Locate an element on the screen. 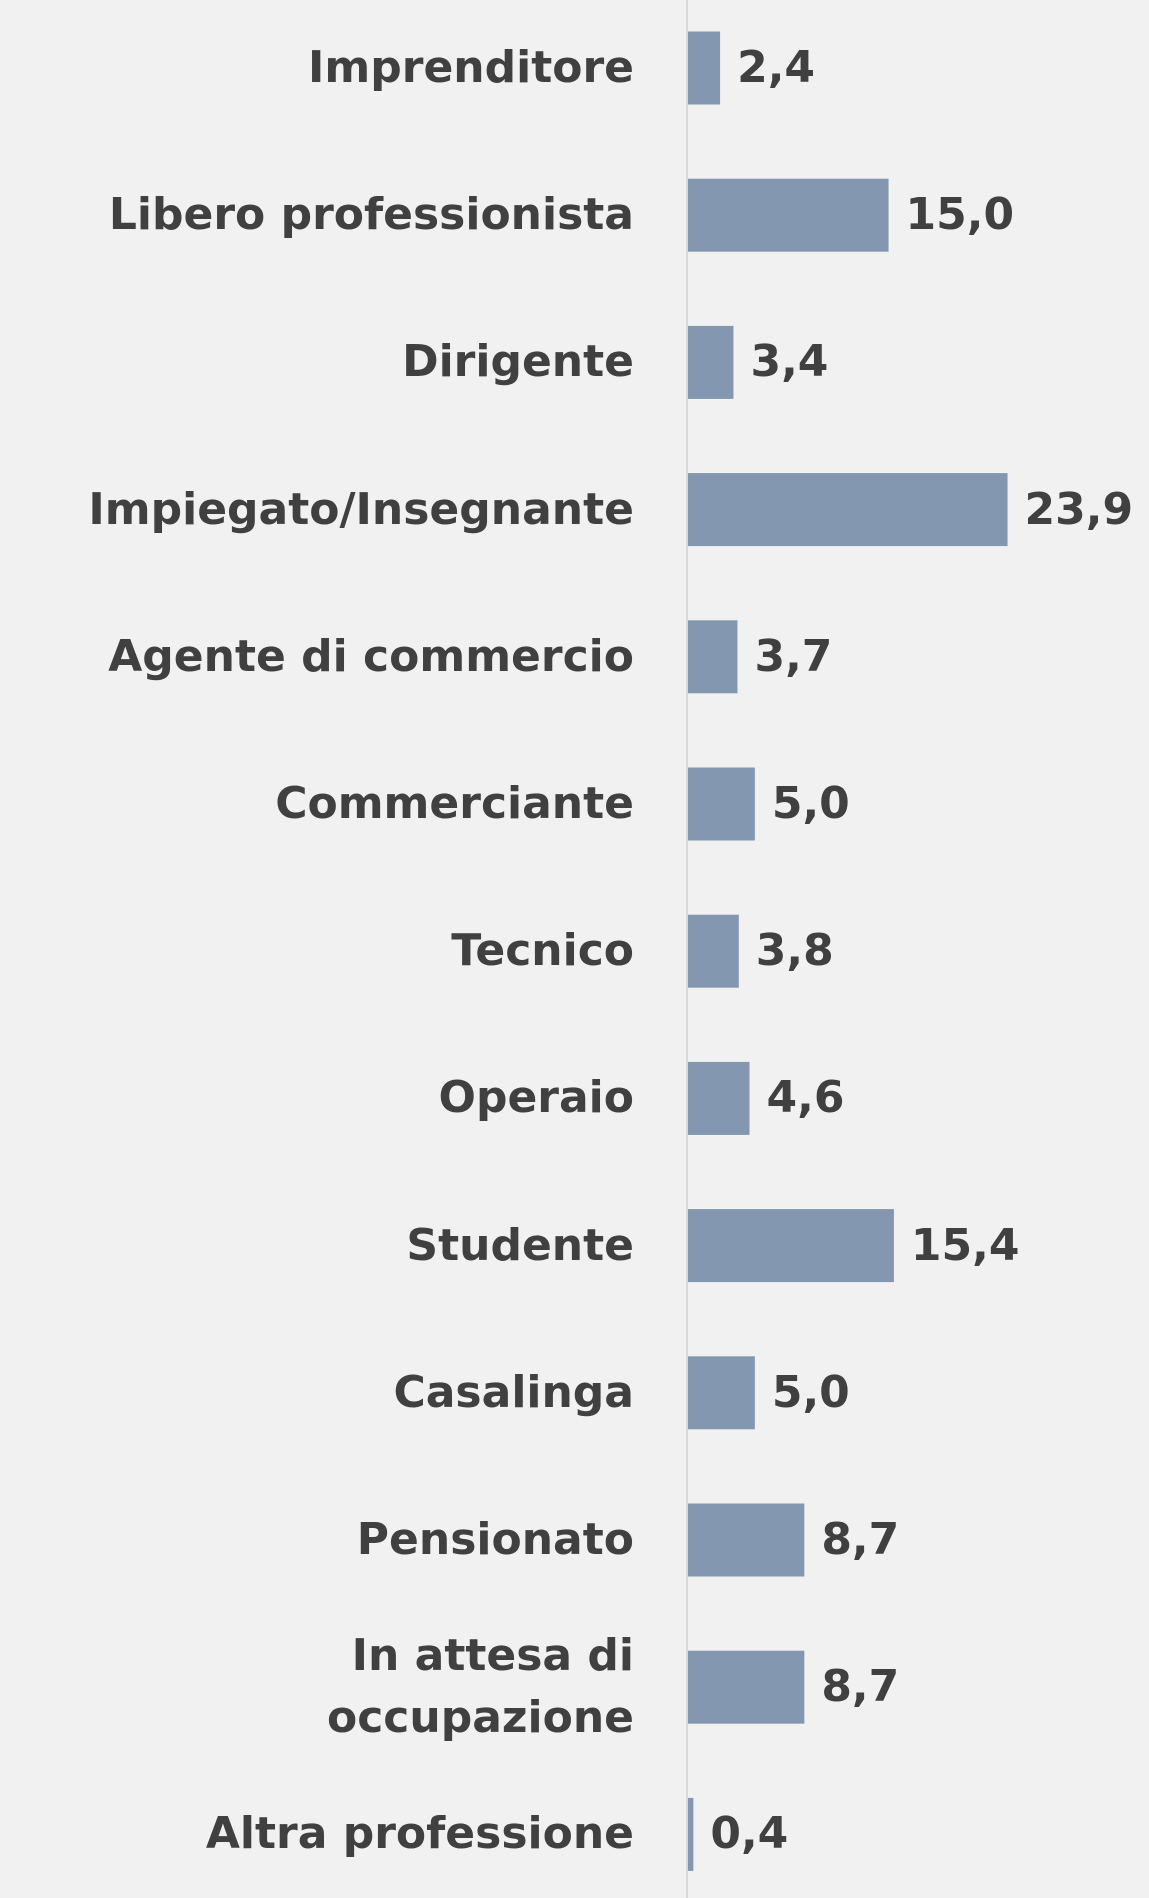 The width and height of the screenshot is (1149, 1898). value-label: 23,9 is located at coordinates (1079, 509).